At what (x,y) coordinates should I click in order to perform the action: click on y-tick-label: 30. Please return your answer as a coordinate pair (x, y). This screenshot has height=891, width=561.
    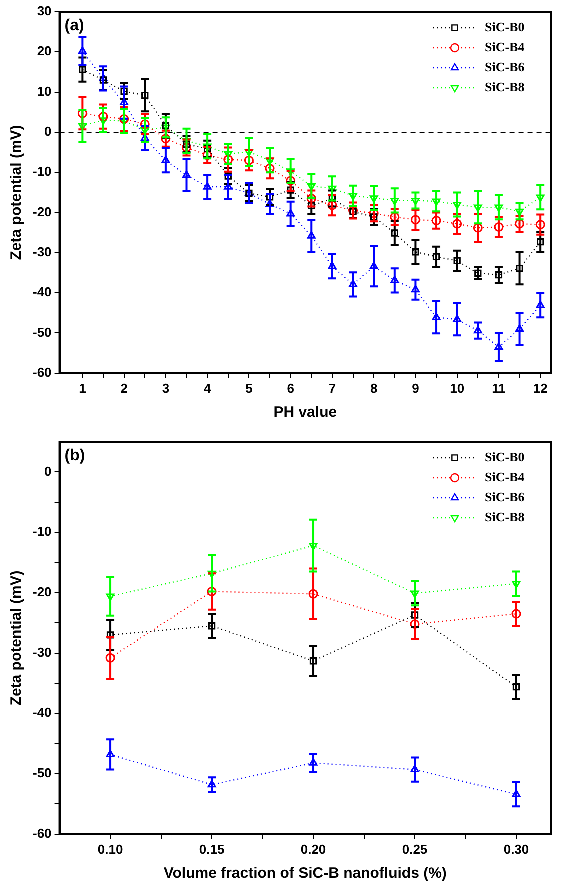
    Looking at the image, I should click on (44, 11).